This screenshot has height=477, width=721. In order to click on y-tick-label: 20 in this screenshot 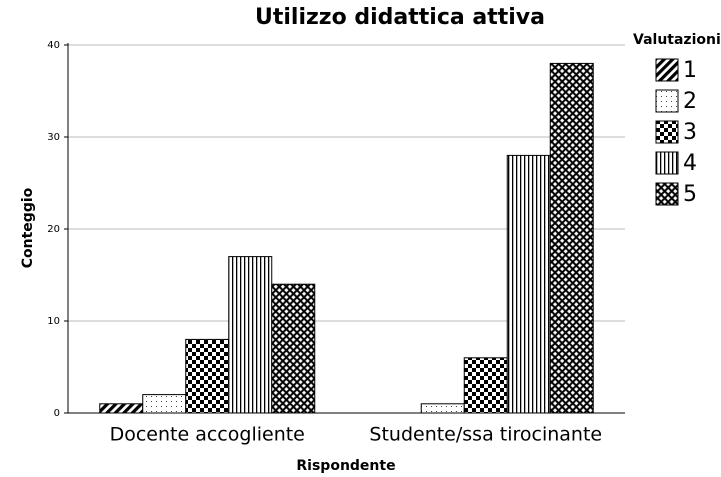, I will do `click(53, 229)`.